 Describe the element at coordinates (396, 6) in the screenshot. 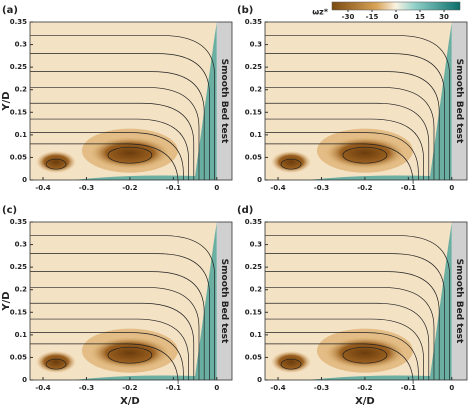

I see `colorbar` at that location.